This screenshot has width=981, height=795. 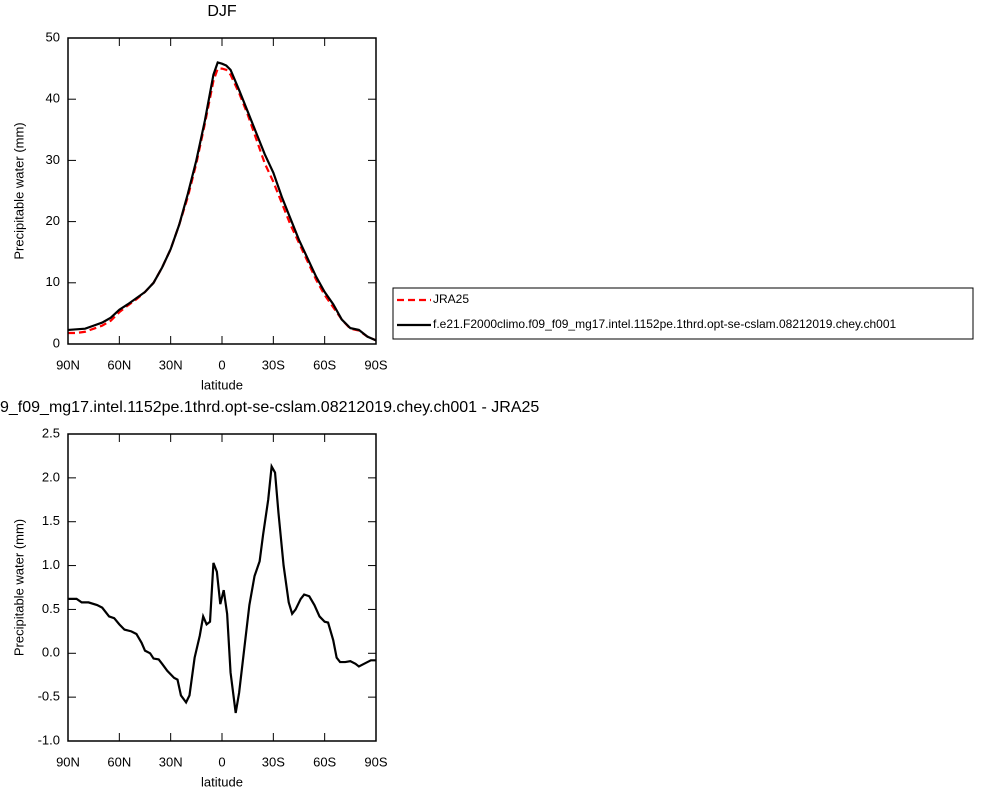 What do you see at coordinates (51, 652) in the screenshot?
I see `y-tick-label: 0.0` at bounding box center [51, 652].